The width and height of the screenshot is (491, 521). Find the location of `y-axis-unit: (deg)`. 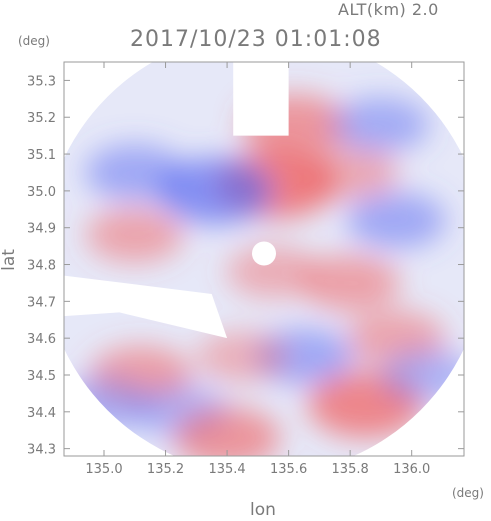

y-axis-unit: (deg) is located at coordinates (34, 41).